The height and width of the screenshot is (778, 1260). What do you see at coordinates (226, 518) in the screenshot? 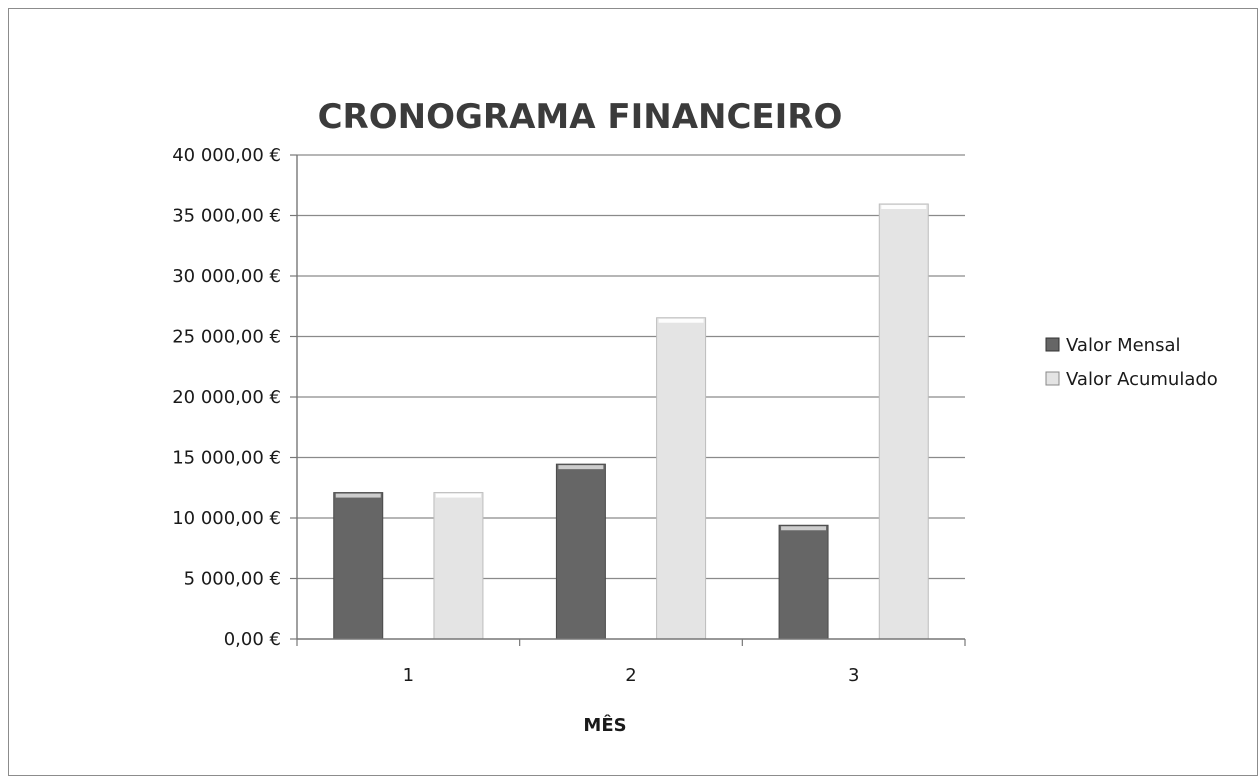
I see `y-tick-label: 10 000,00 €` at bounding box center [226, 518].